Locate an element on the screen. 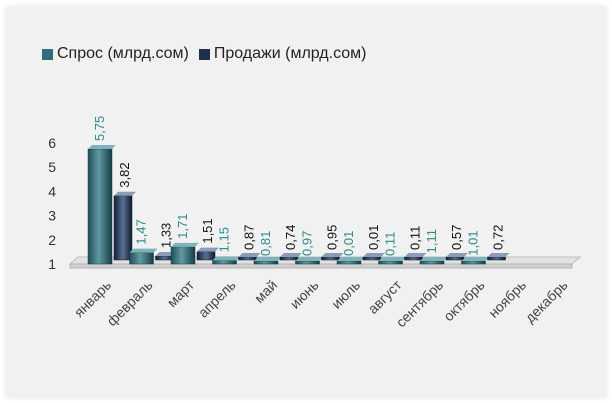 The width and height of the screenshot is (612, 403). data-label-sales: 0,01 is located at coordinates (373, 237).